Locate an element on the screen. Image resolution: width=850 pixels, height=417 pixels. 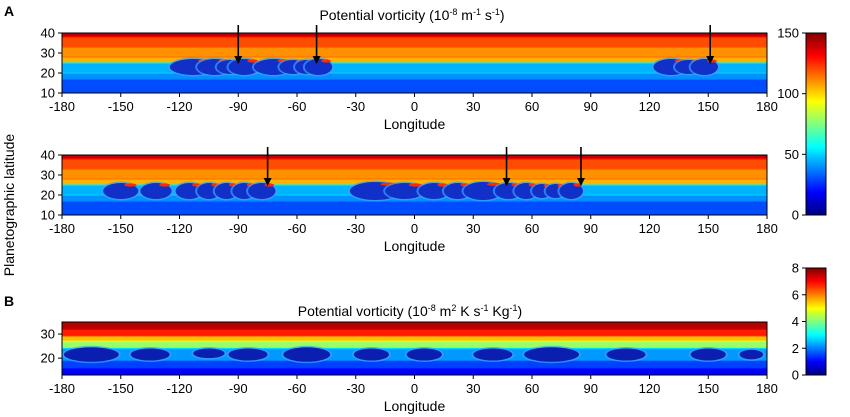
colorbar-tick-label: 2 is located at coordinates (795, 348).